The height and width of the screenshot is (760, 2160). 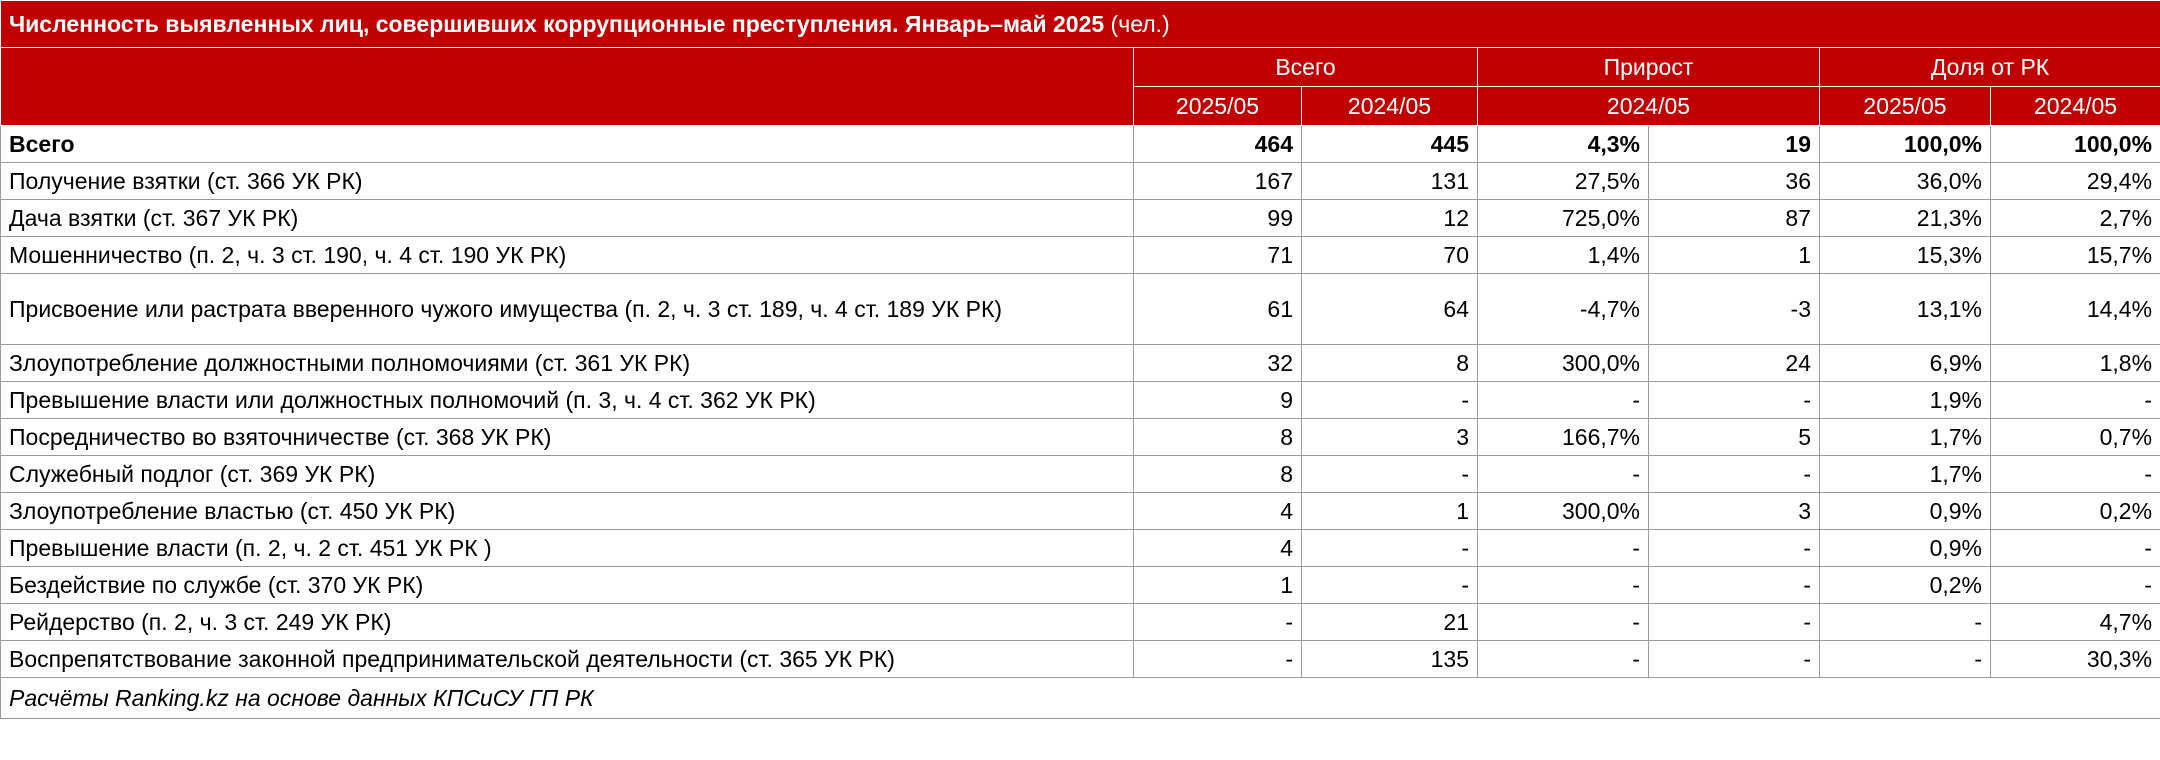 I want to click on cell: 21, so click(x=1389, y=622).